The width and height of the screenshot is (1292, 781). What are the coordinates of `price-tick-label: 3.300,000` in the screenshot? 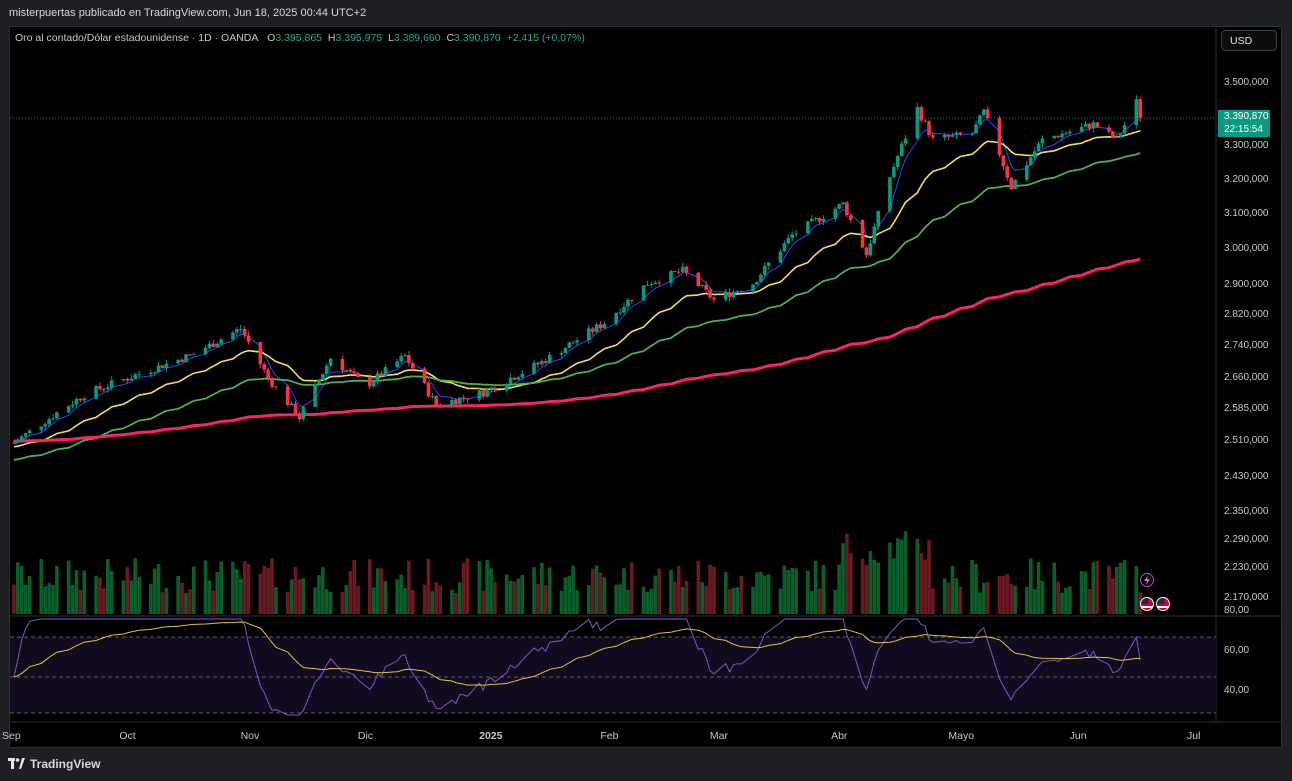 It's located at (1246, 145).